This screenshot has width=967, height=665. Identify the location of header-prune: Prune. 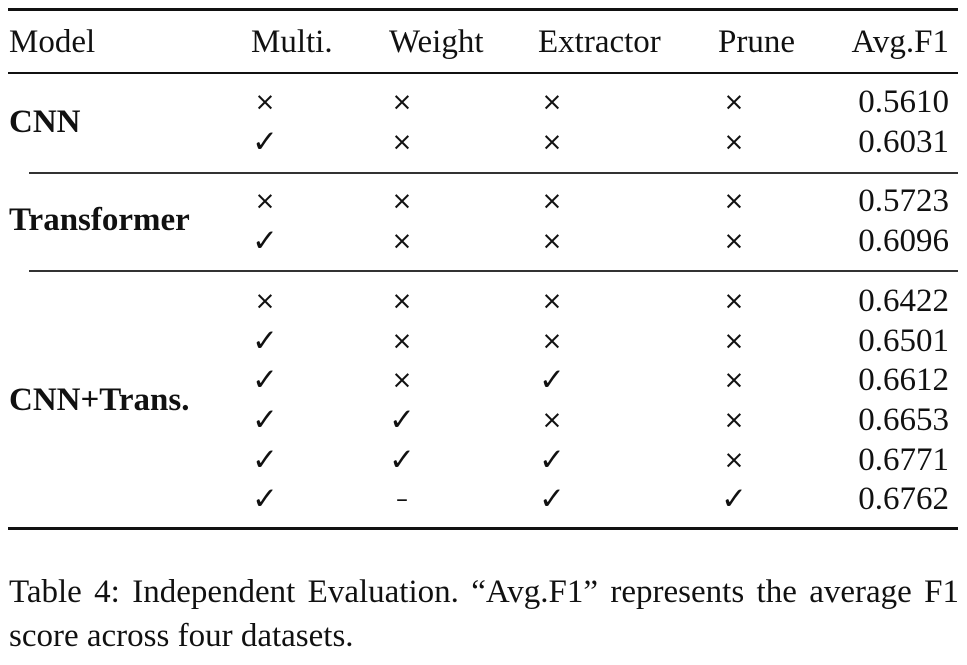
(756, 42).